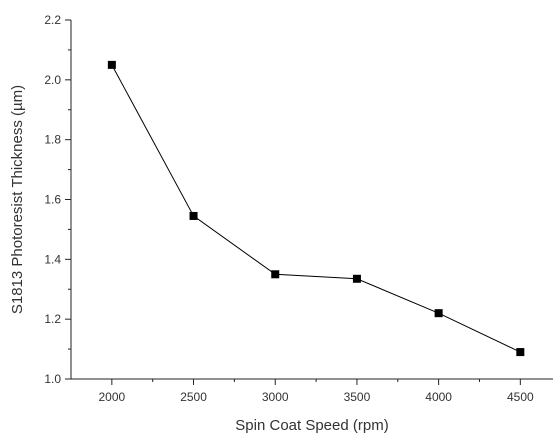  Describe the element at coordinates (52, 20) in the screenshot. I see `y-tick-label: 2.2` at that location.